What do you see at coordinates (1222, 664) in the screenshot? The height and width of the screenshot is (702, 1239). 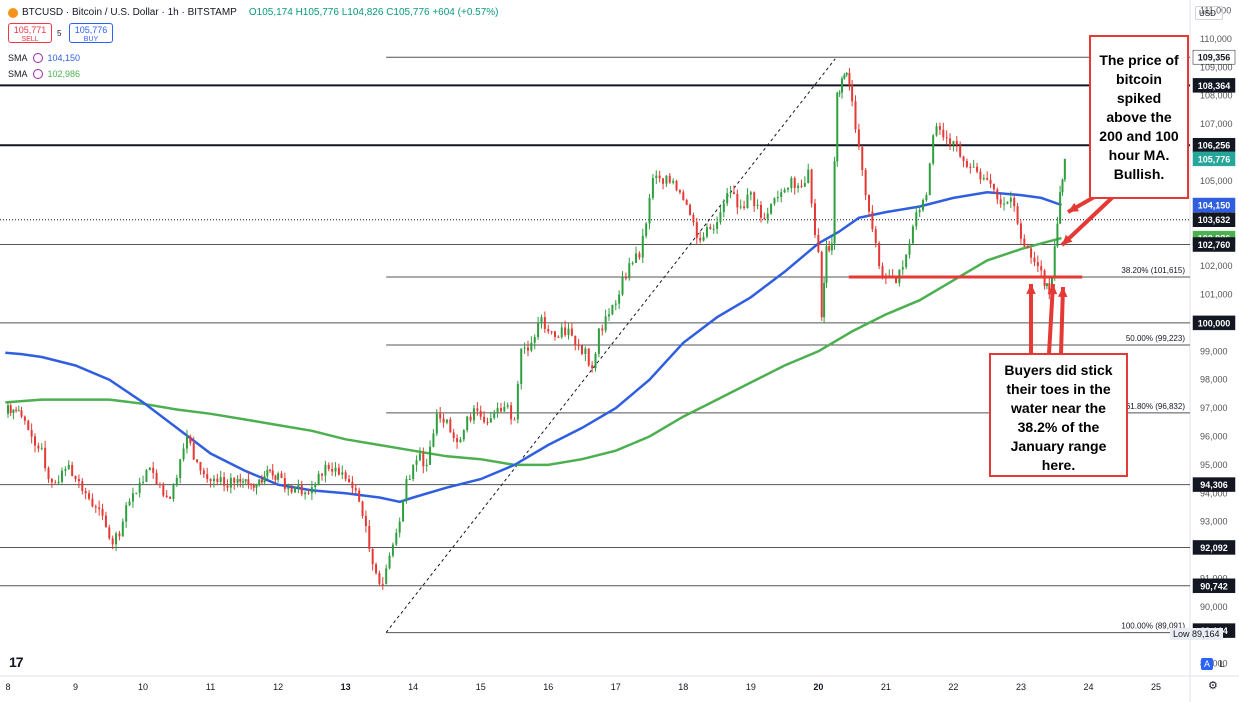 I see `log-scale-button: L` at bounding box center [1222, 664].